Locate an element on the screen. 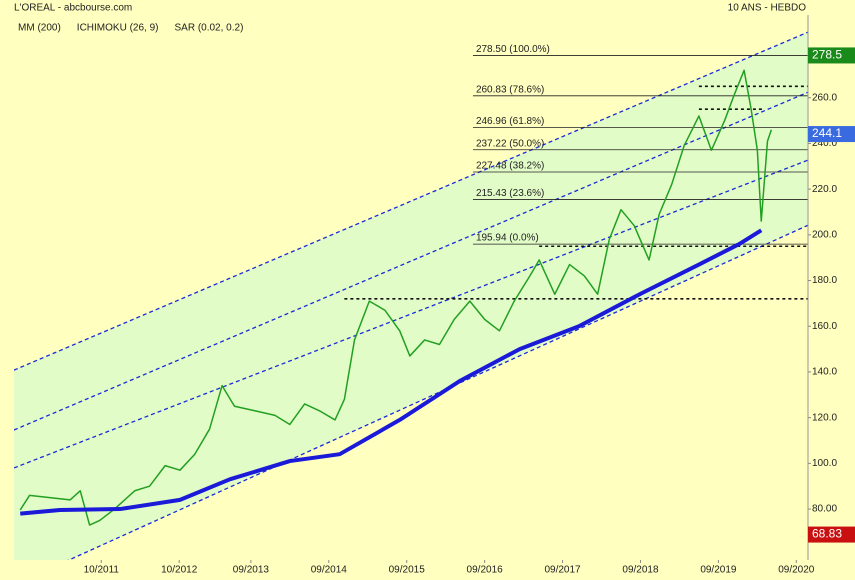 Image resolution: width=855 pixels, height=580 pixels. x-tick-label: 09/2013 is located at coordinates (251, 570).